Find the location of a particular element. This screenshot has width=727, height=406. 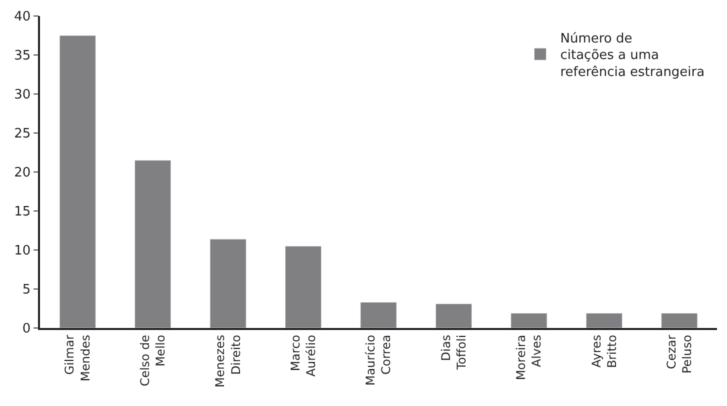

legend-label: Número de citações a uma referência estrangeira is located at coordinates (632, 55).